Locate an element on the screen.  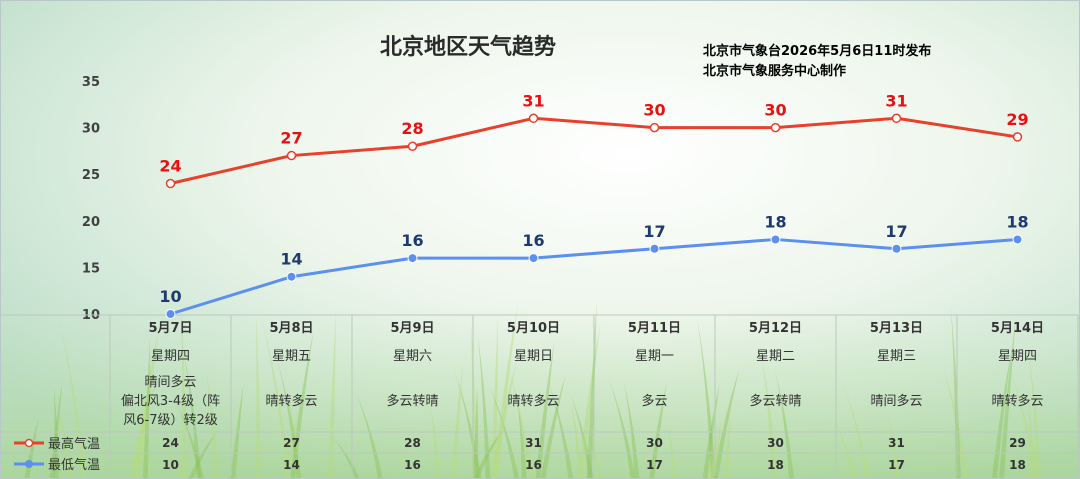
date-label: 5月11日 is located at coordinates (654, 328).